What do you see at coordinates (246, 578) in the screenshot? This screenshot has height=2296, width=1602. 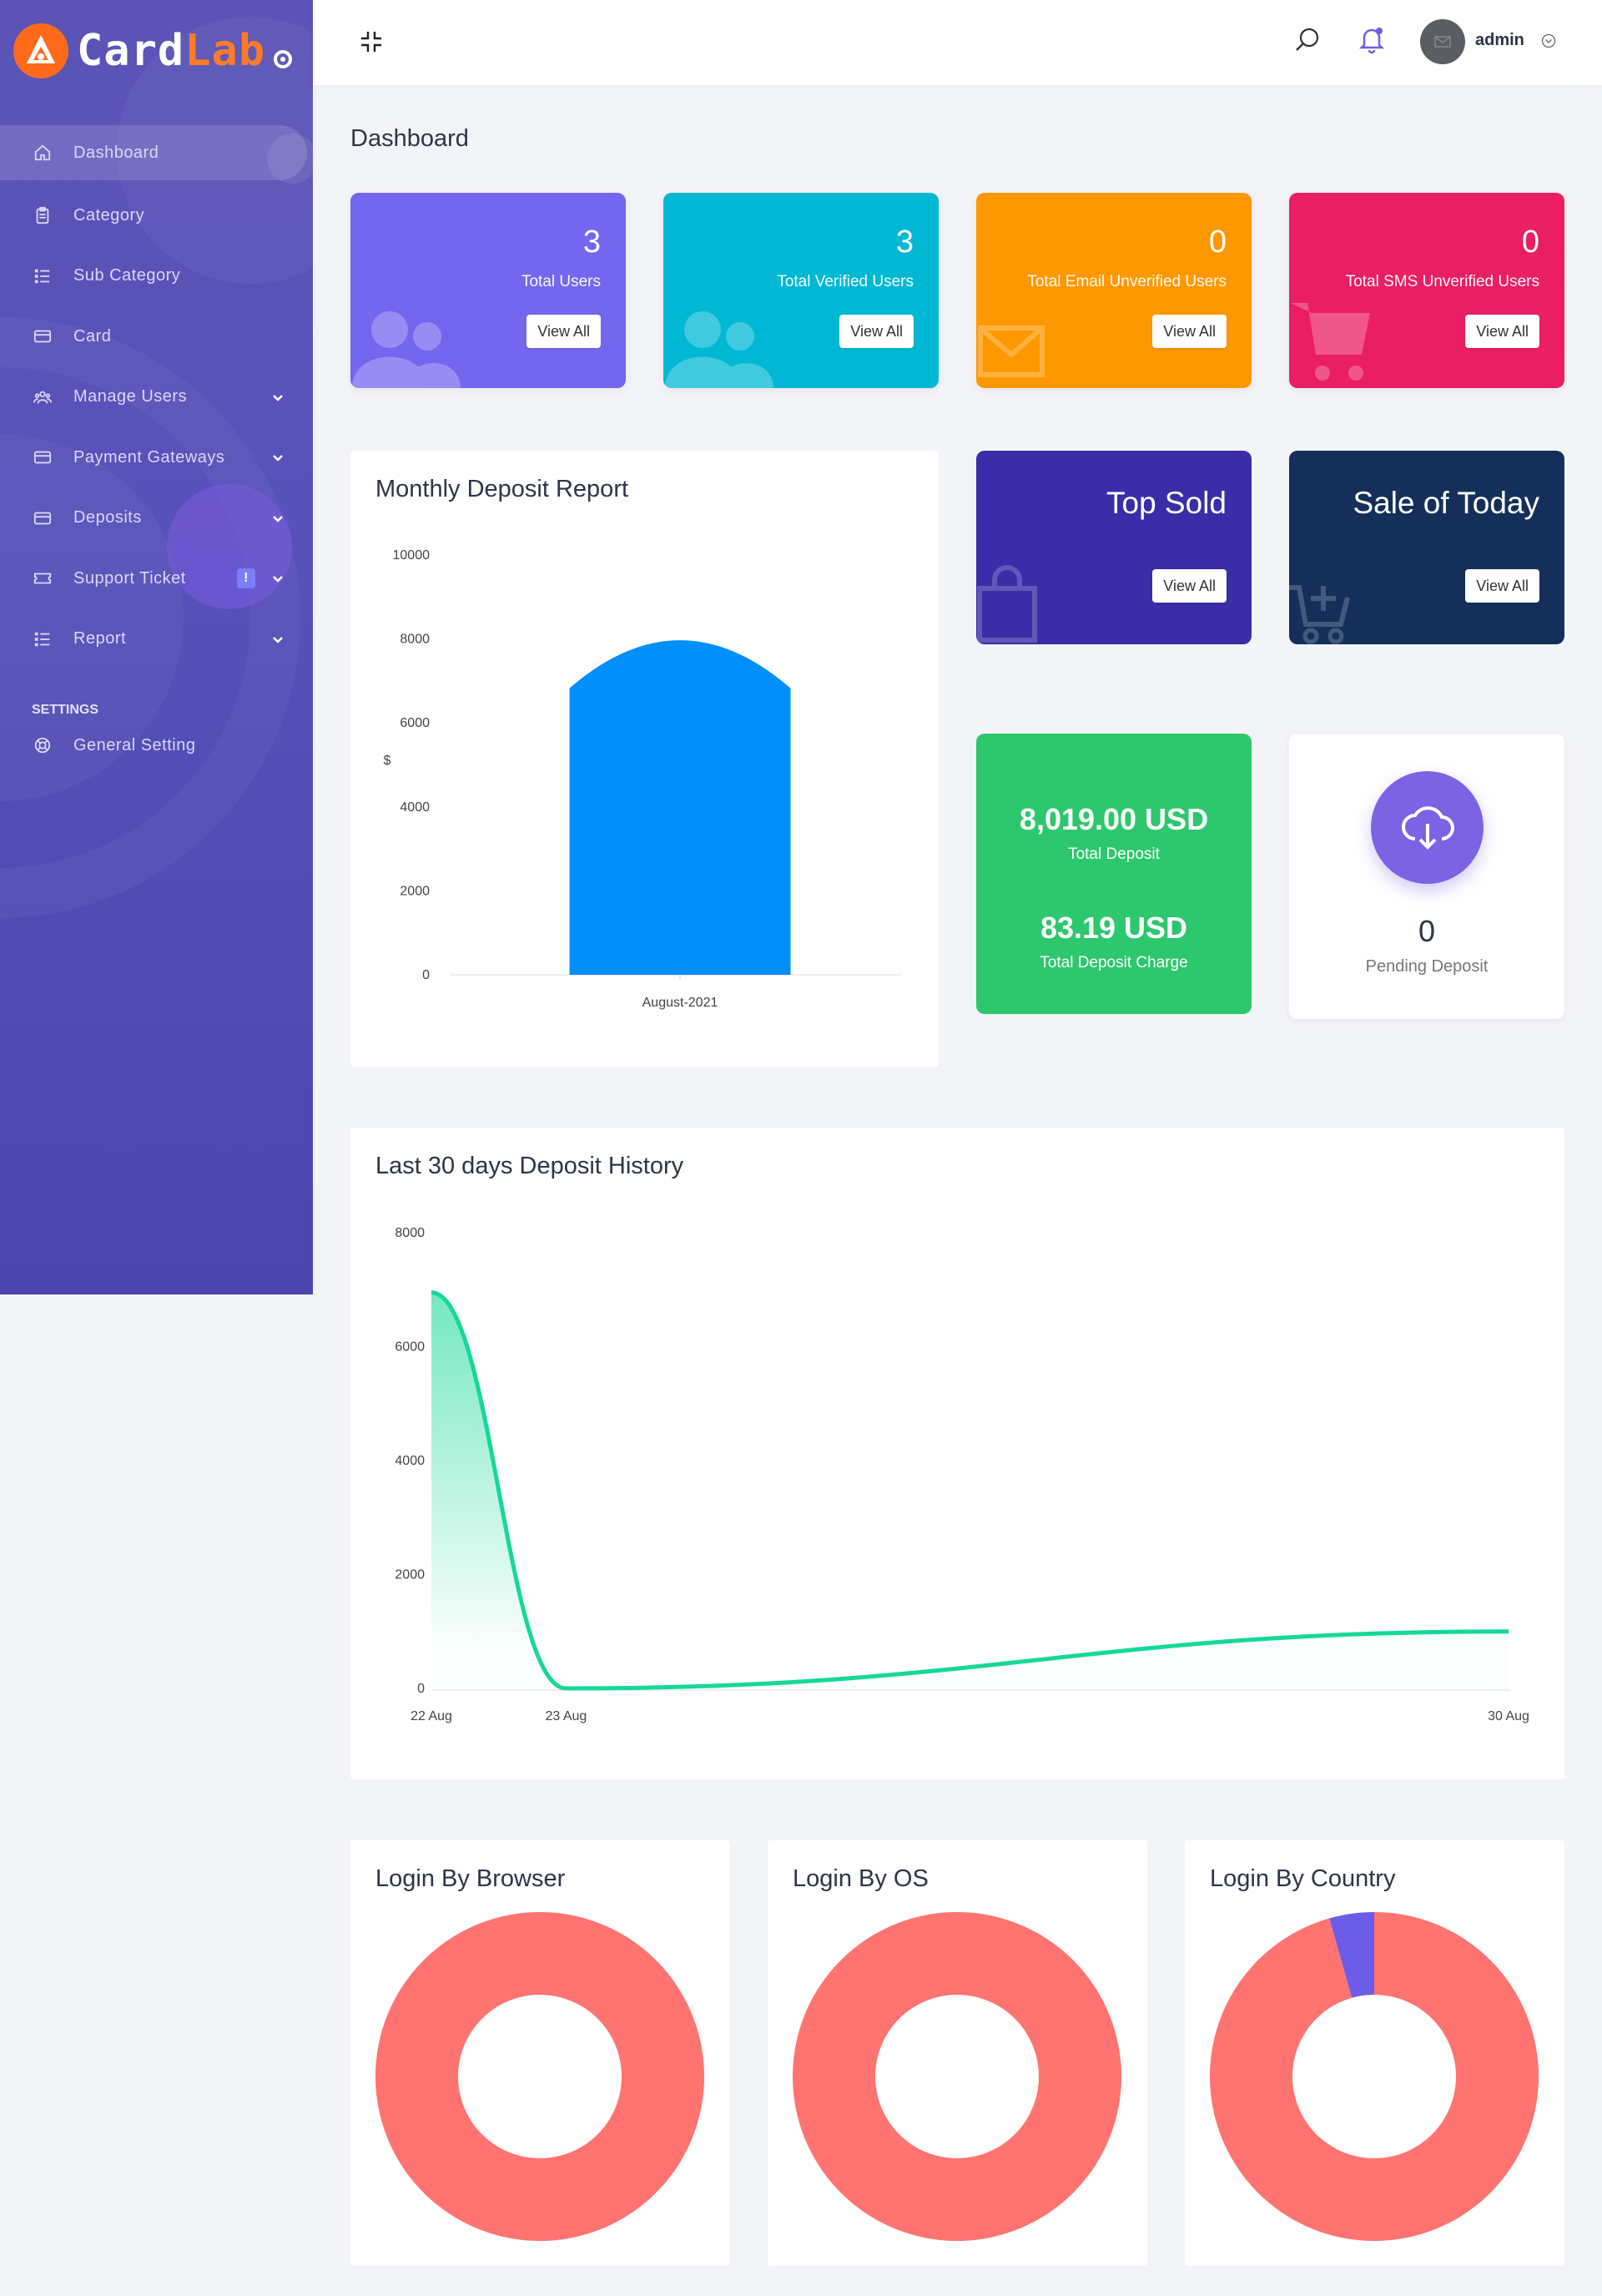 I see `notification-badge: !` at bounding box center [246, 578].